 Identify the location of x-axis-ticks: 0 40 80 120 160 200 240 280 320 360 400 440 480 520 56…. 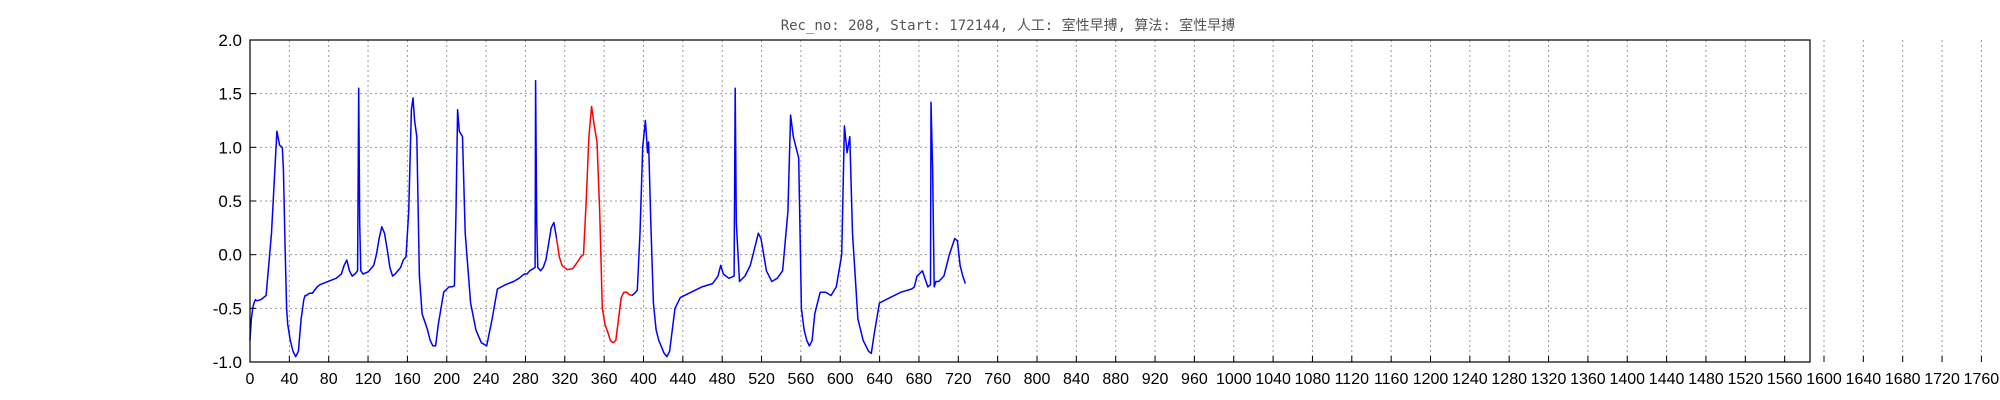
(1123, 372).